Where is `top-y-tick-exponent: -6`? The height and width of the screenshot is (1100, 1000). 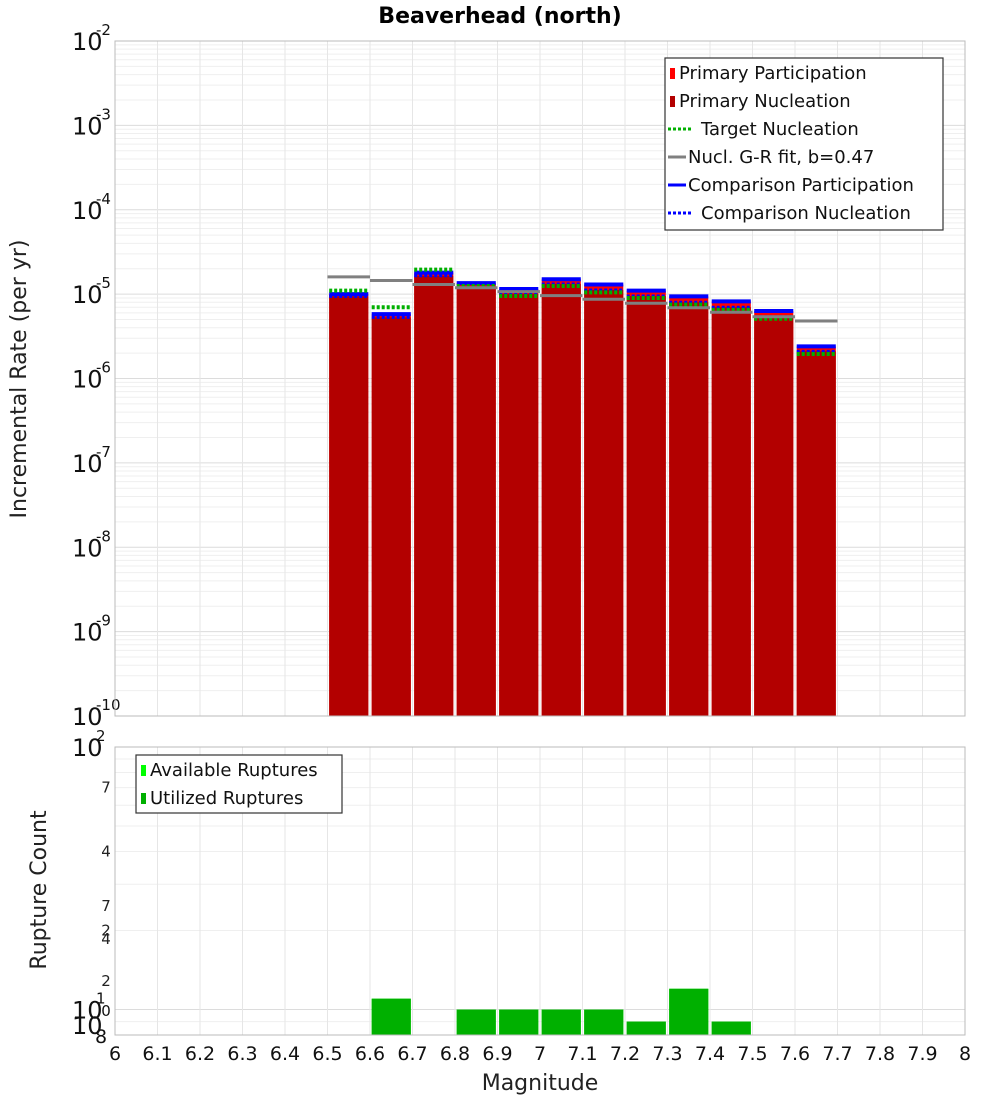
top-y-tick-exponent: -6 is located at coordinates (103, 368).